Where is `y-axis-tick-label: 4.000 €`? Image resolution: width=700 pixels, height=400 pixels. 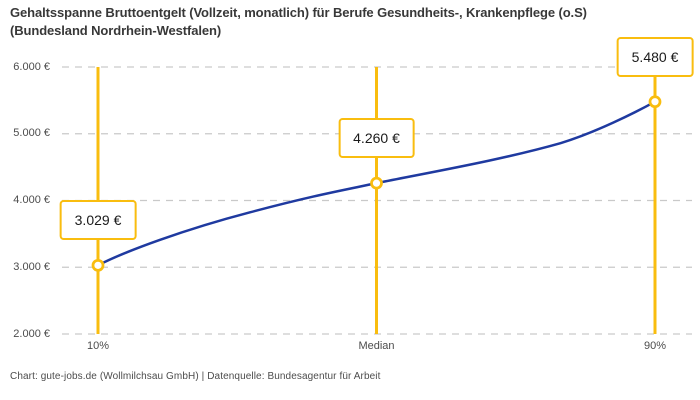 y-axis-tick-label: 4.000 € is located at coordinates (31, 200).